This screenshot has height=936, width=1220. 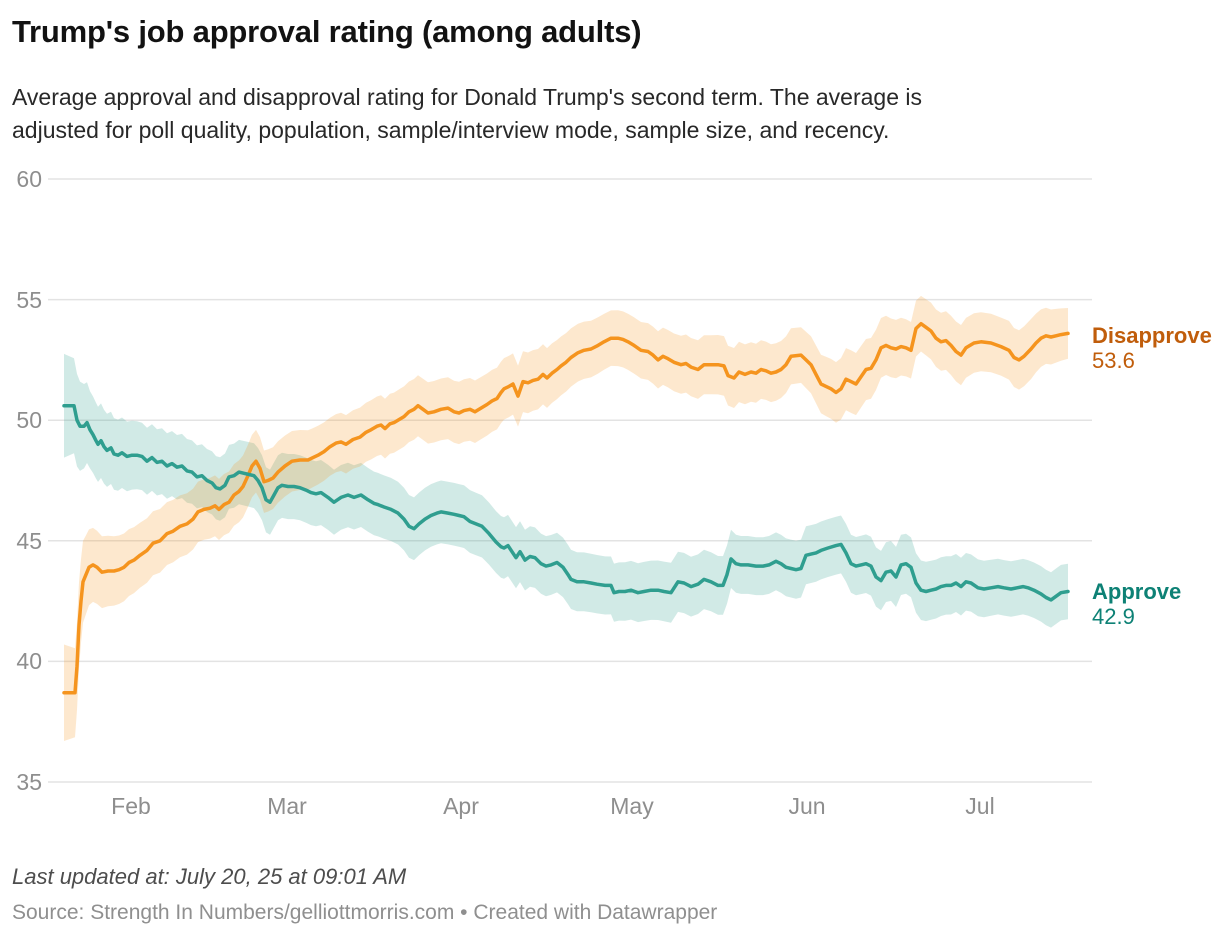 I want to click on y-tick-label-35: 35, so click(x=29, y=782).